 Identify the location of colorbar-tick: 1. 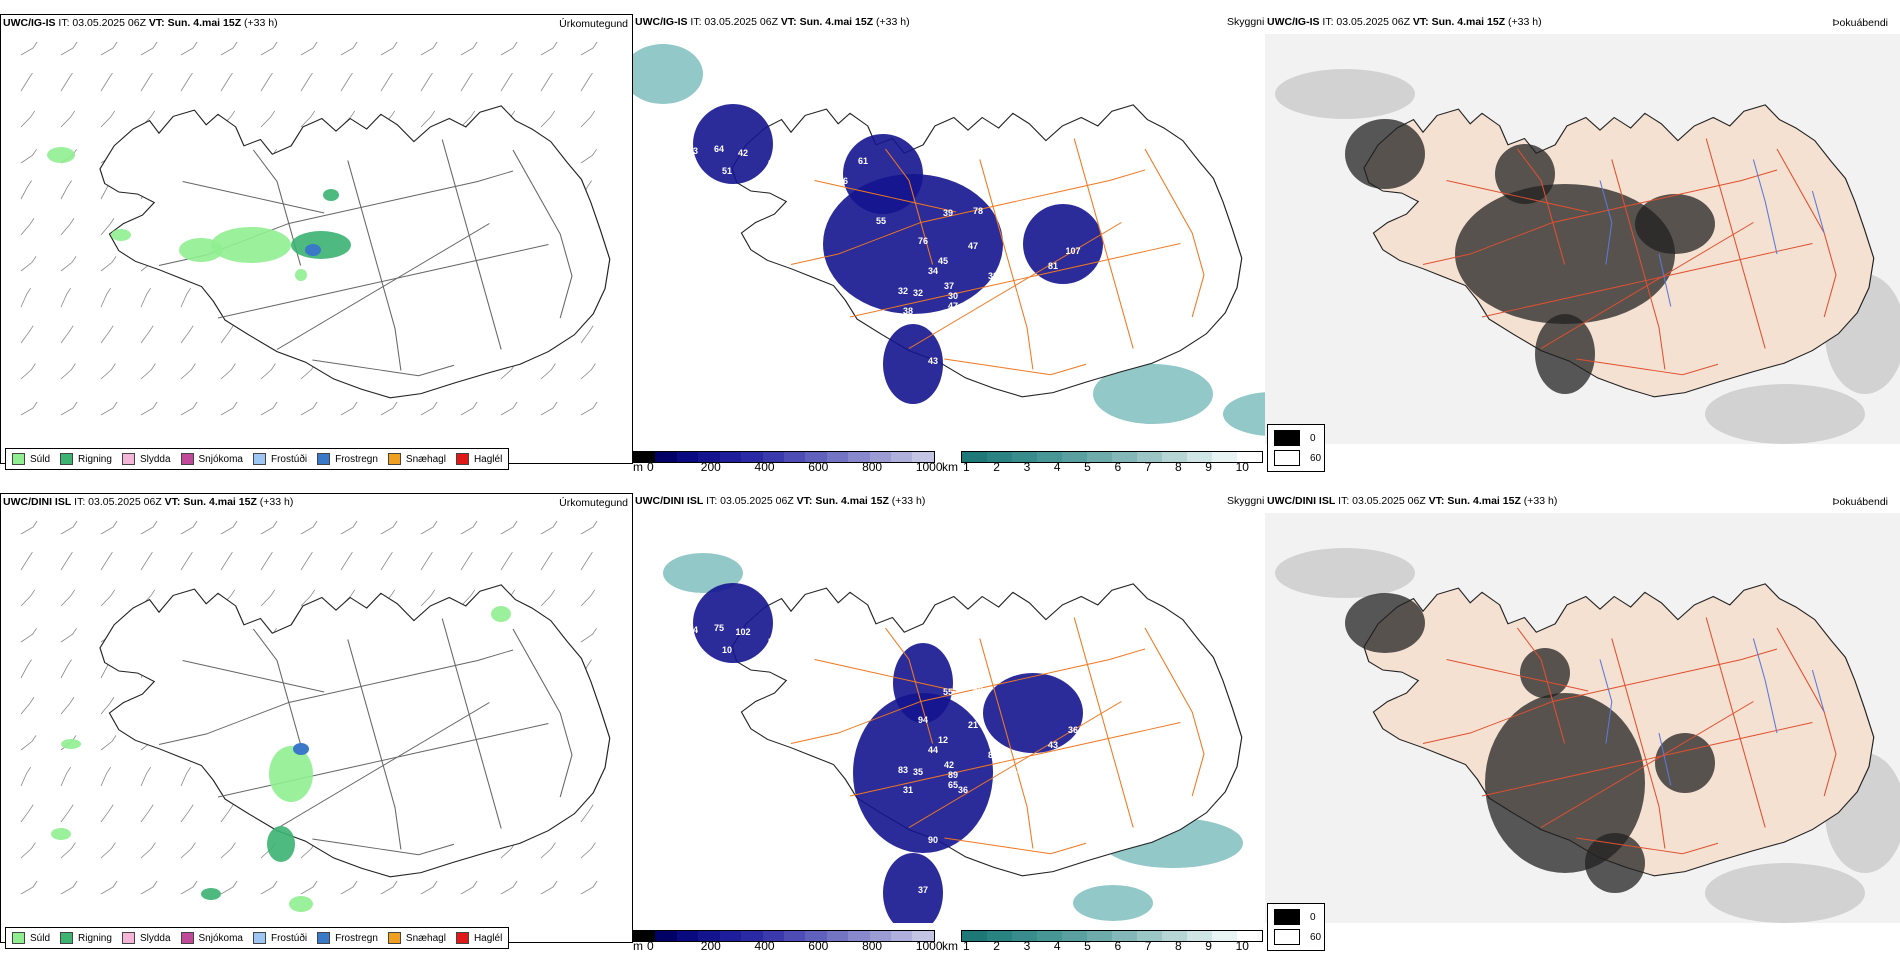
(966, 946).